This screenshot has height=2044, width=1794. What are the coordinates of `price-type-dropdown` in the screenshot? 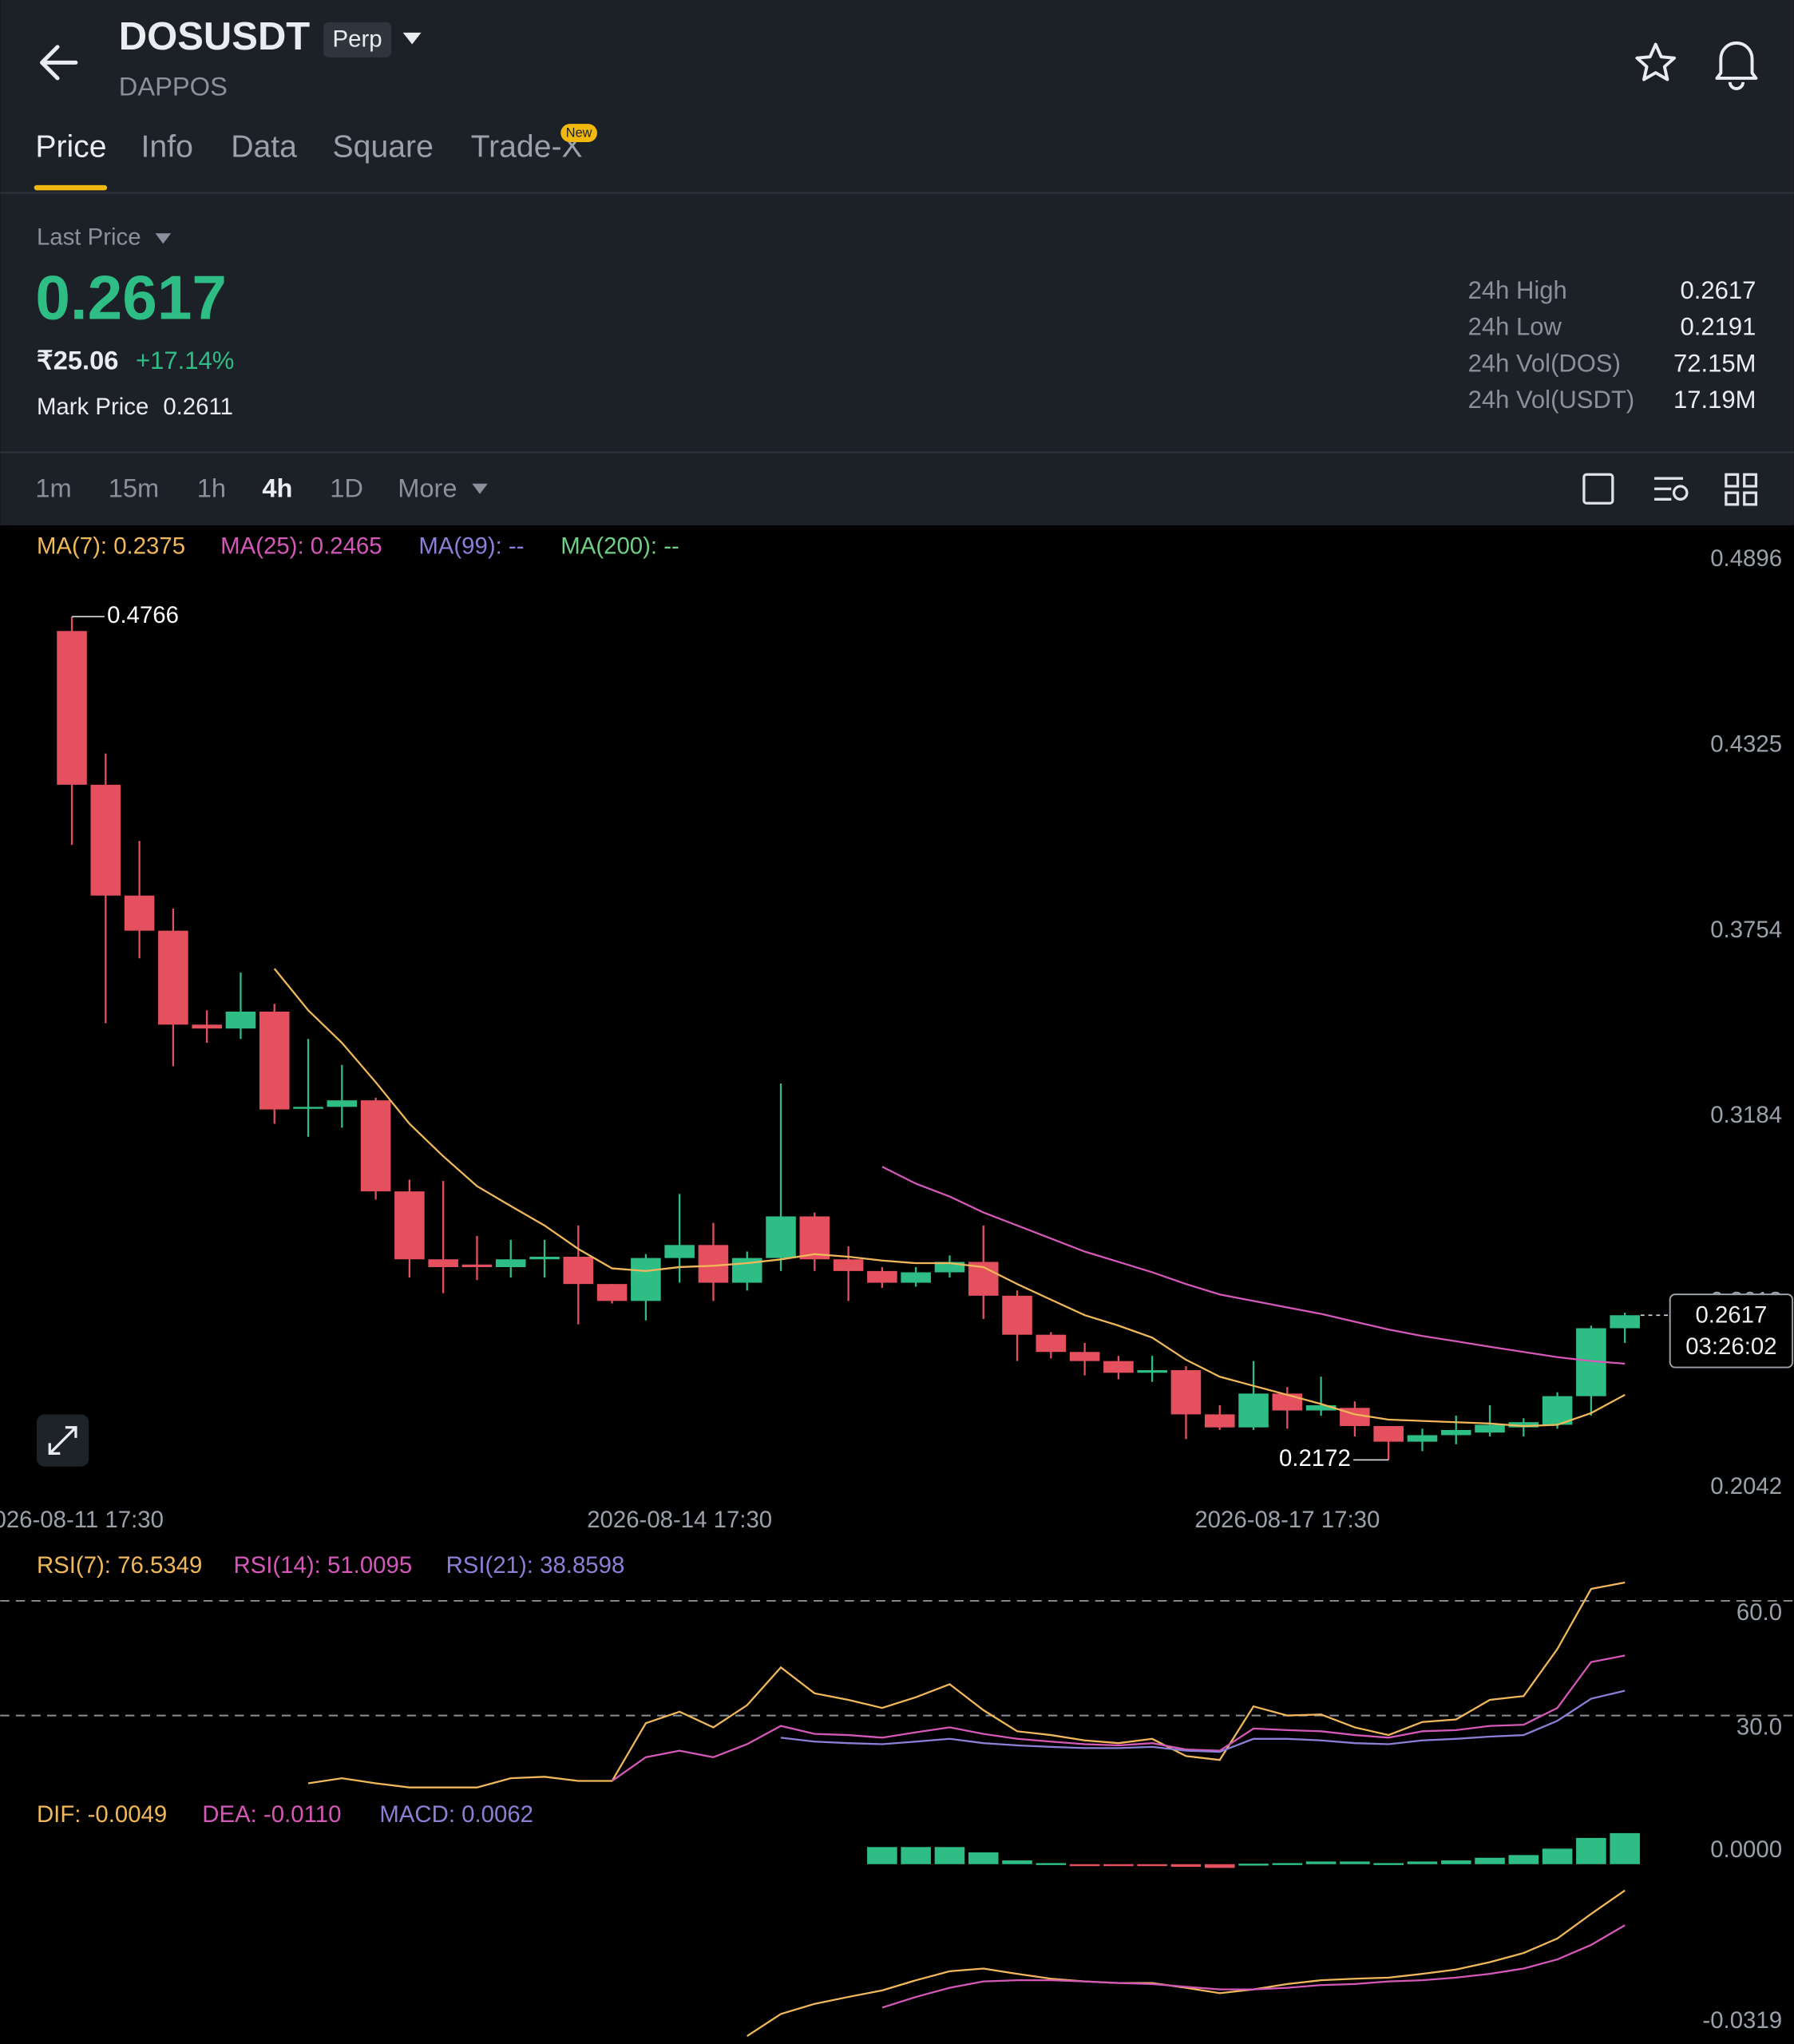 It's located at (163, 238).